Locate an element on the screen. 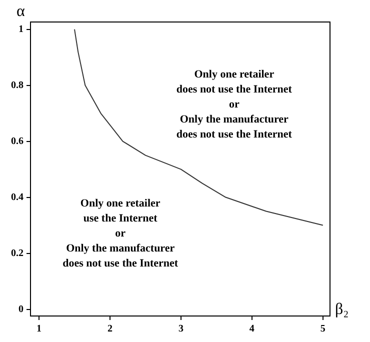  annotation: Only one retailer does not use the Internet or Only the manufacturer does not use the Internet is located at coordinates (234, 104).